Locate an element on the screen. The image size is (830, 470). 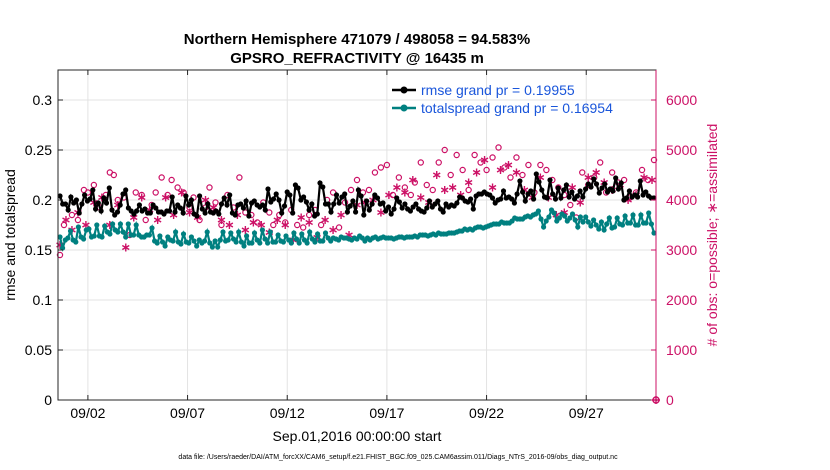
x-tick-label: 09/17 is located at coordinates (386, 413).